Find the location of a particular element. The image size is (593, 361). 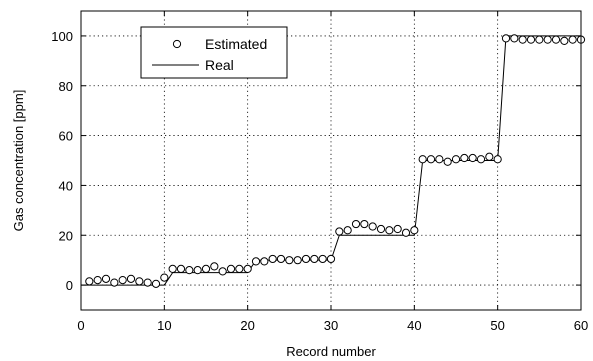

x-tick-label: 40 is located at coordinates (414, 325).